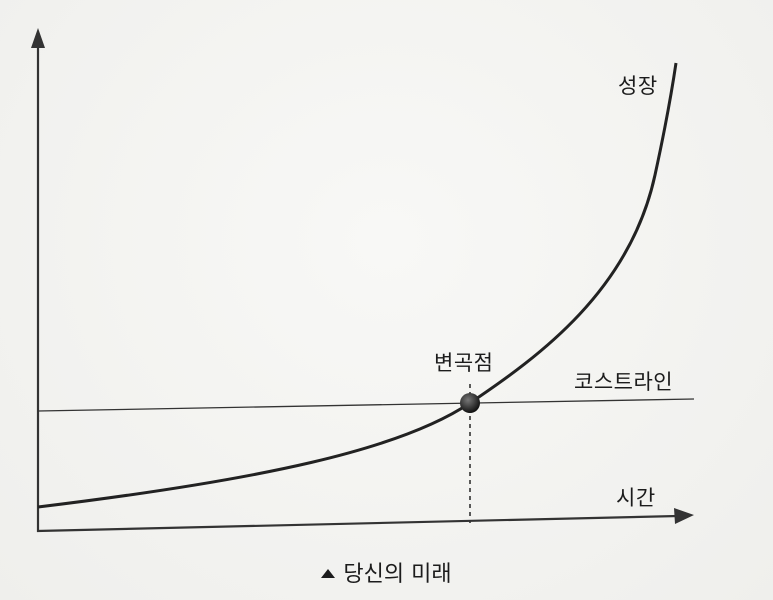 The height and width of the screenshot is (600, 773). I want to click on x-axis-arrowhead, so click(684, 516).